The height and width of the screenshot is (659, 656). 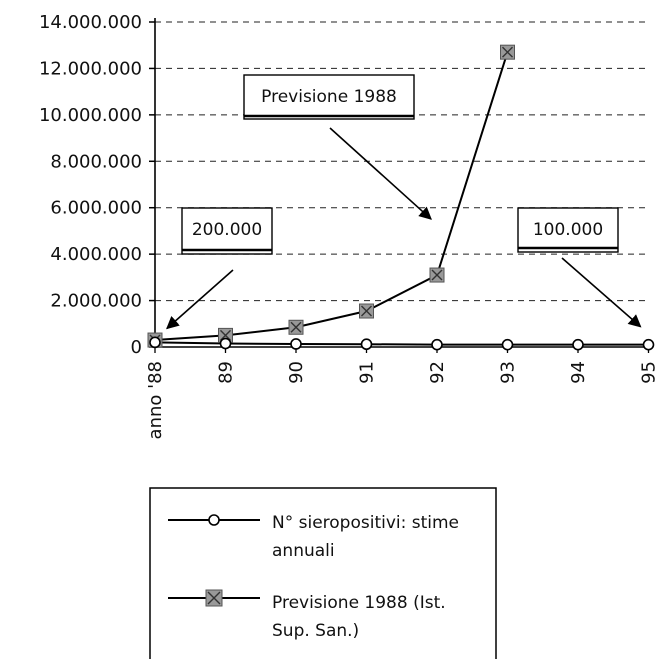 What do you see at coordinates (214, 520) in the screenshot?
I see `legend-marker-circle` at bounding box center [214, 520].